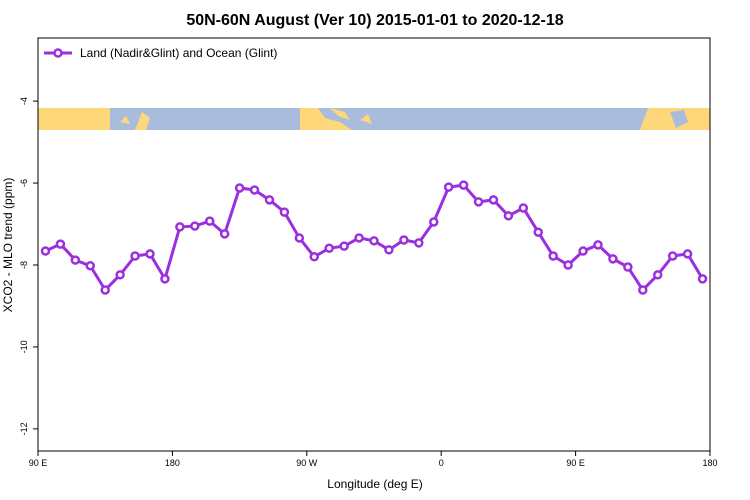 The width and height of the screenshot is (750, 500). Describe the element at coordinates (178, 53) in the screenshot. I see `legend-label: Land (Nadir&Glint) and Ocean (Glint)` at that location.